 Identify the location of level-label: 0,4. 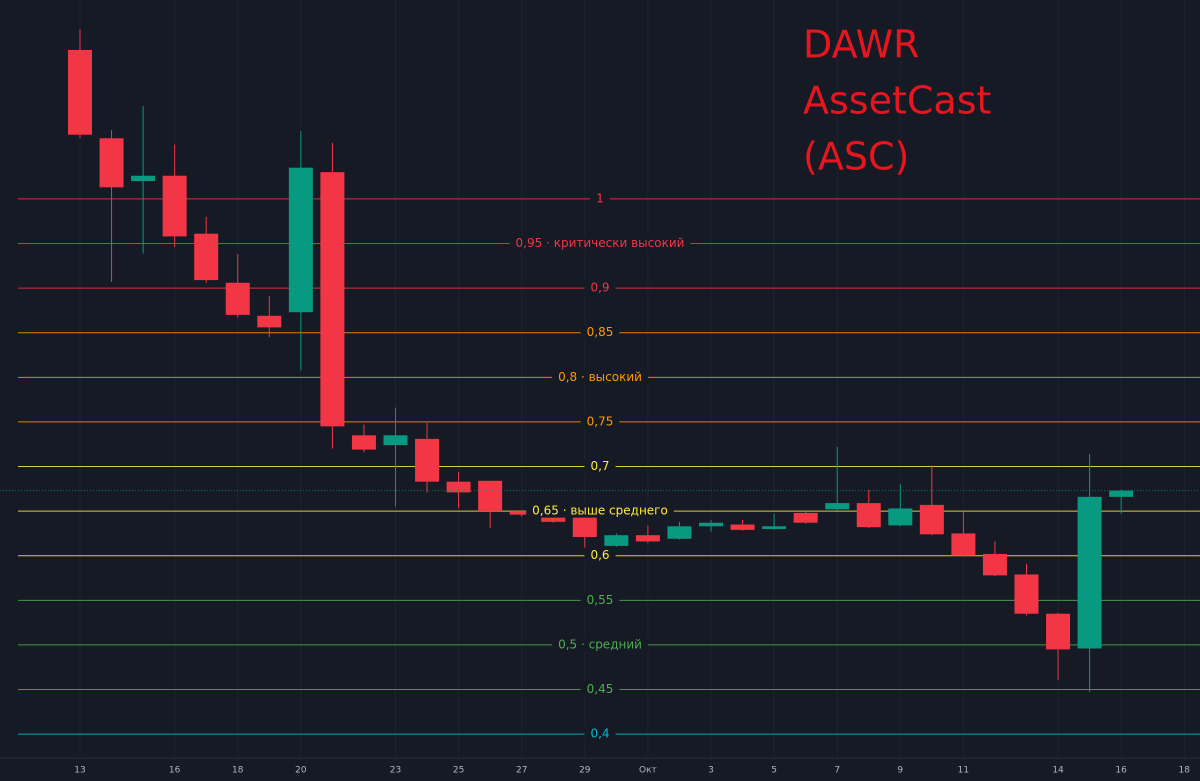
(599, 734).